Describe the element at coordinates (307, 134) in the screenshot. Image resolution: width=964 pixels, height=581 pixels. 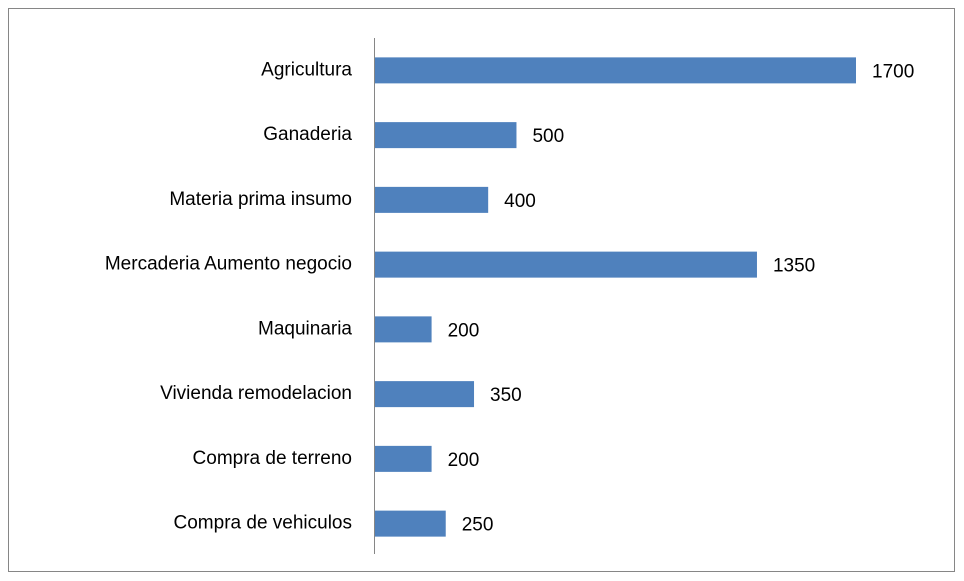
I see `category-label: Ganaderia` at that location.